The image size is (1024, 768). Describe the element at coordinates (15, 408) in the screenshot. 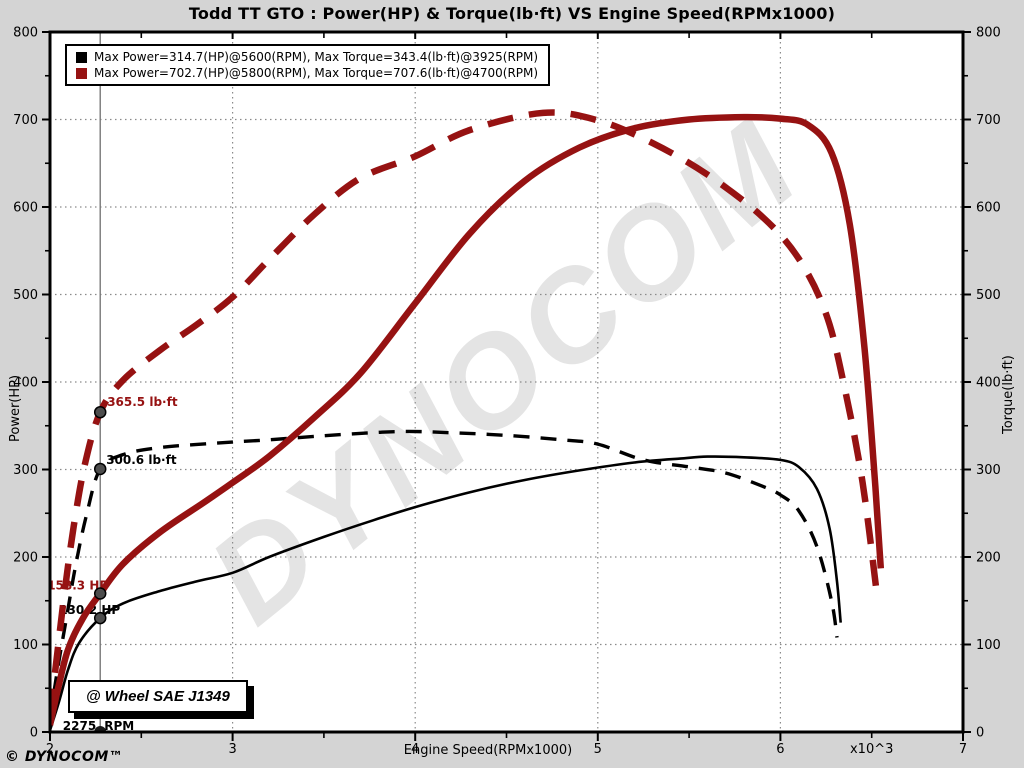

I see `y-axis-label-left: Power(HP)` at that location.